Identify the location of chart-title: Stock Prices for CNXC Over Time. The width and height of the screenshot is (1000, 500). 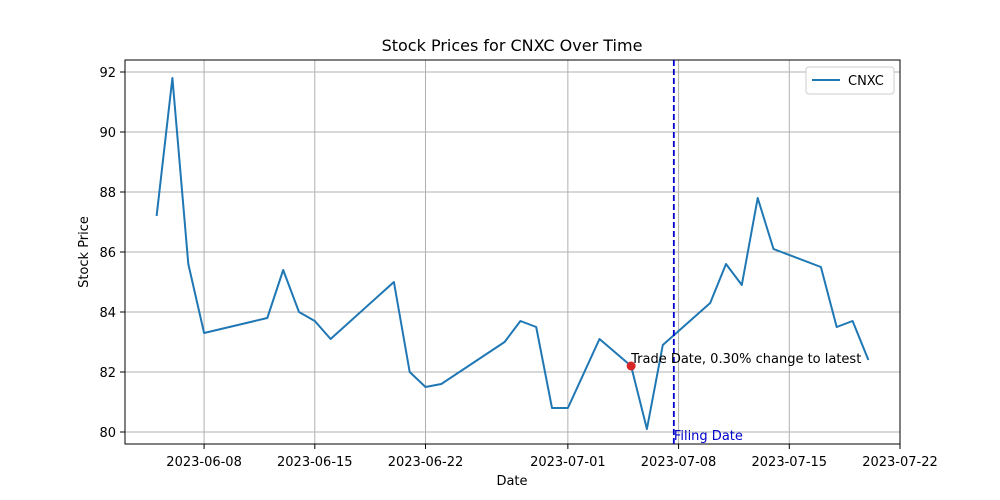
(512, 45).